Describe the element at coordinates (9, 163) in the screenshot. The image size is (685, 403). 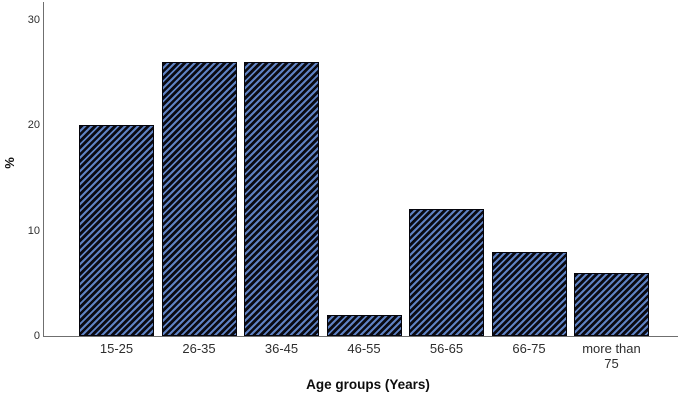
I see `y-axis-title: %` at that location.